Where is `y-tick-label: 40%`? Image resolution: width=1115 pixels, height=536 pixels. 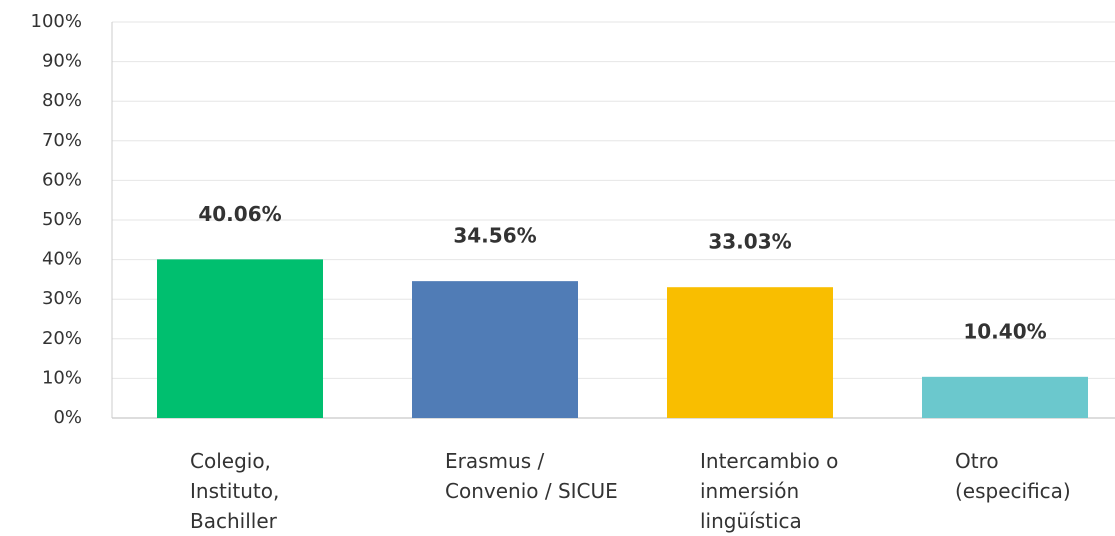
y-tick-label: 40% is located at coordinates (62, 259).